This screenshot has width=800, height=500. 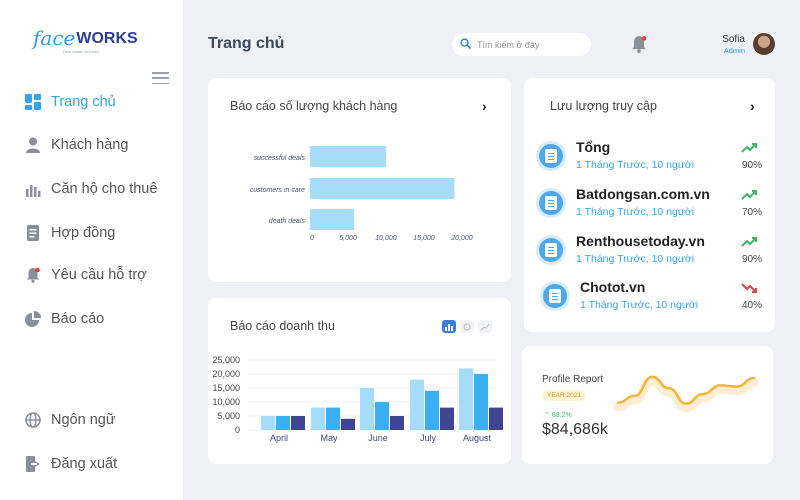 I want to click on x-tick-label: 10,000, so click(x=386, y=238).